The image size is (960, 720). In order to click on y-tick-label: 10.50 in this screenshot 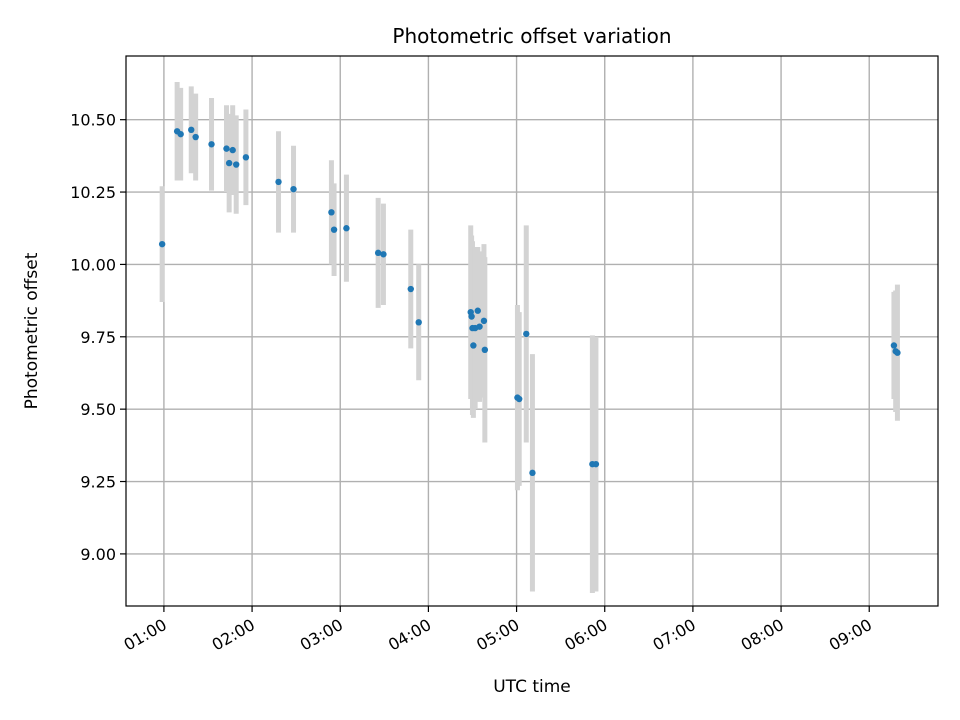, I will do `click(93, 120)`.